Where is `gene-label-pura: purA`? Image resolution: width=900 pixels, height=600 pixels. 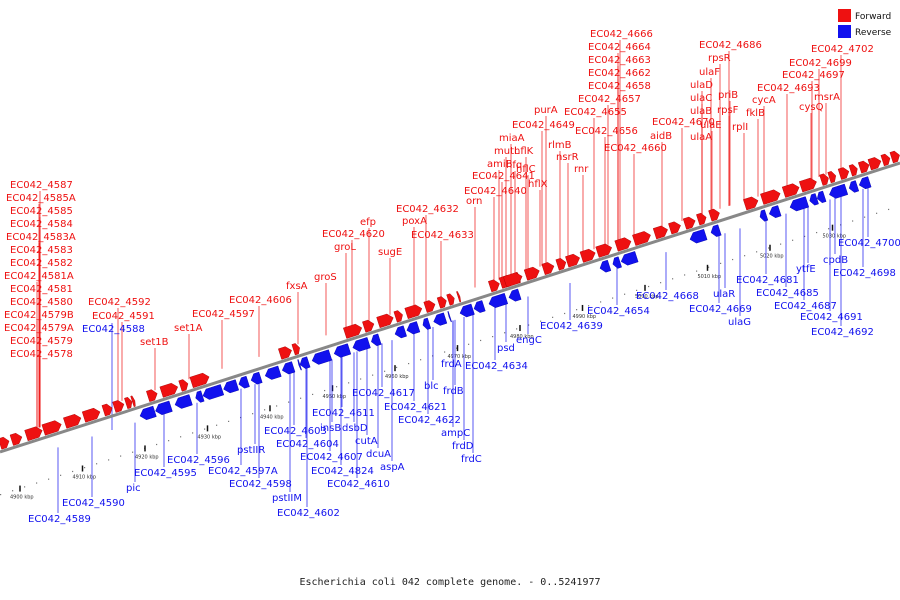 gene-label-pura: purA is located at coordinates (546, 110).